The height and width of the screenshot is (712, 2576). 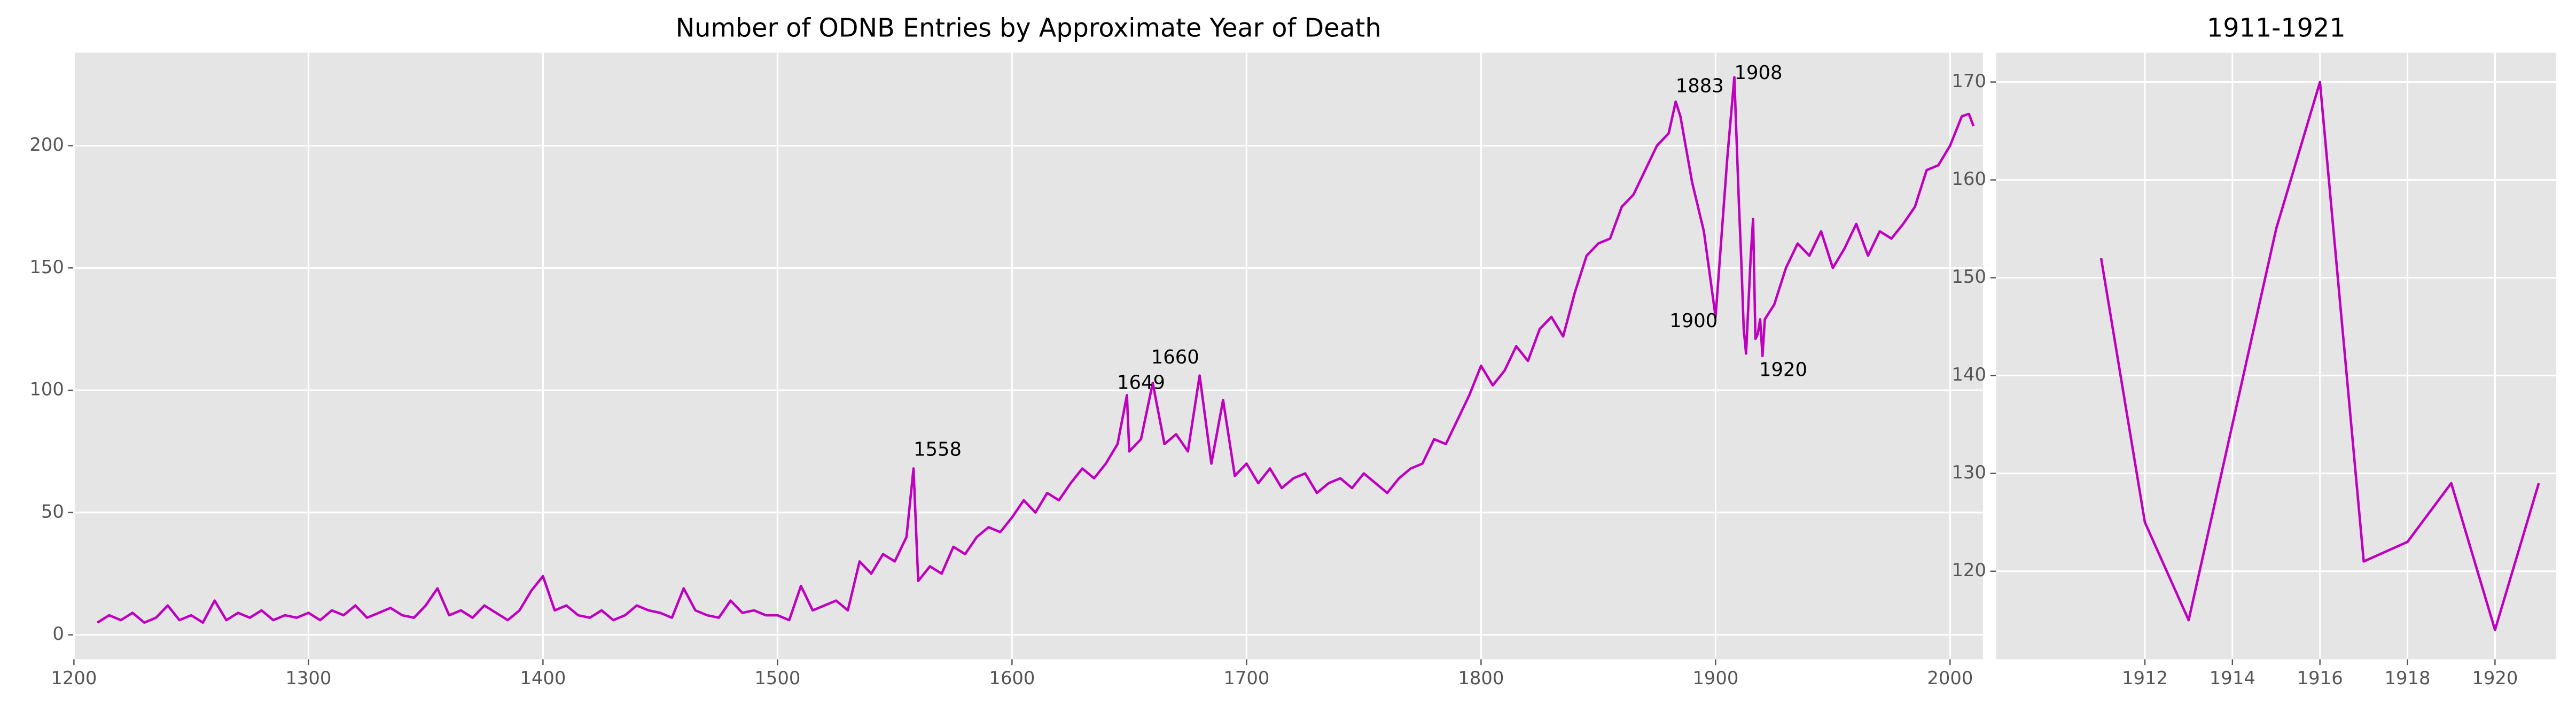 What do you see at coordinates (1968, 81) in the screenshot?
I see `y-tick-label: 170` at bounding box center [1968, 81].